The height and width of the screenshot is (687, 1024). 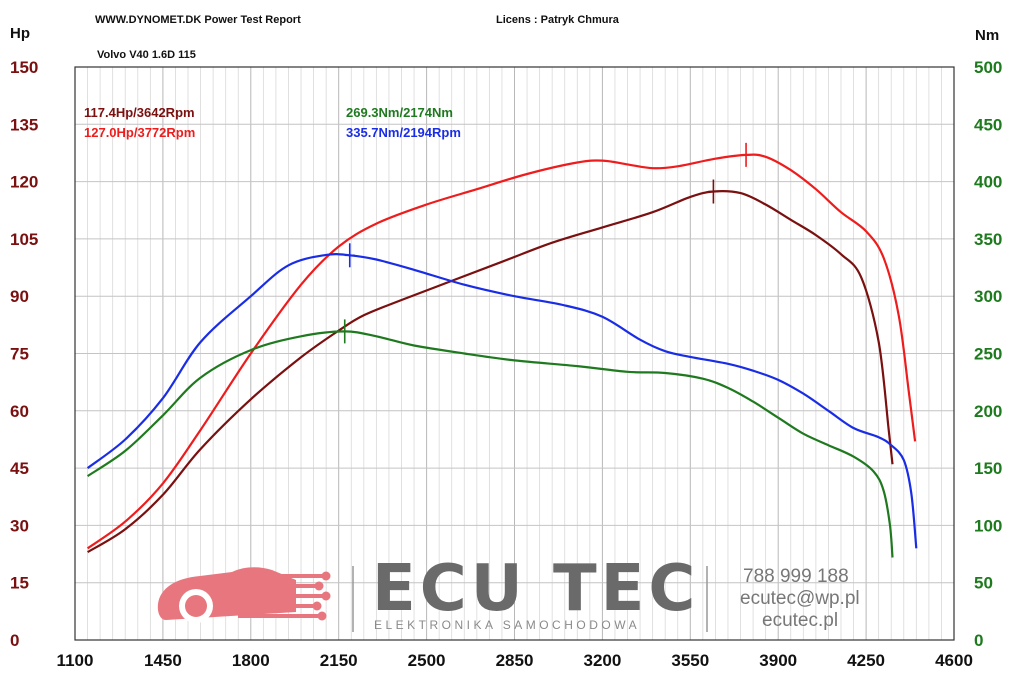 I want to click on peak-label-hp-stock: 117.4Hp/3642Rpm, so click(x=139, y=112).